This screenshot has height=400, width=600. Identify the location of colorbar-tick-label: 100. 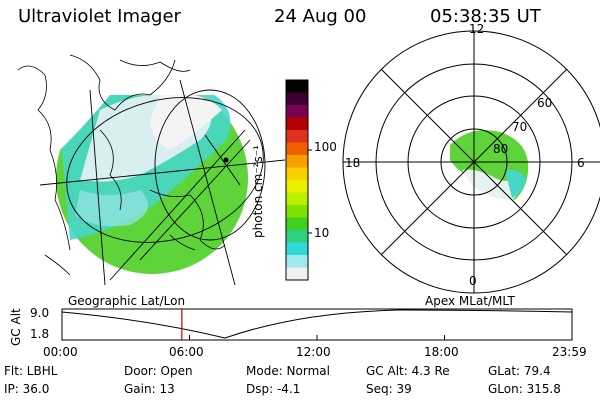
(325, 147).